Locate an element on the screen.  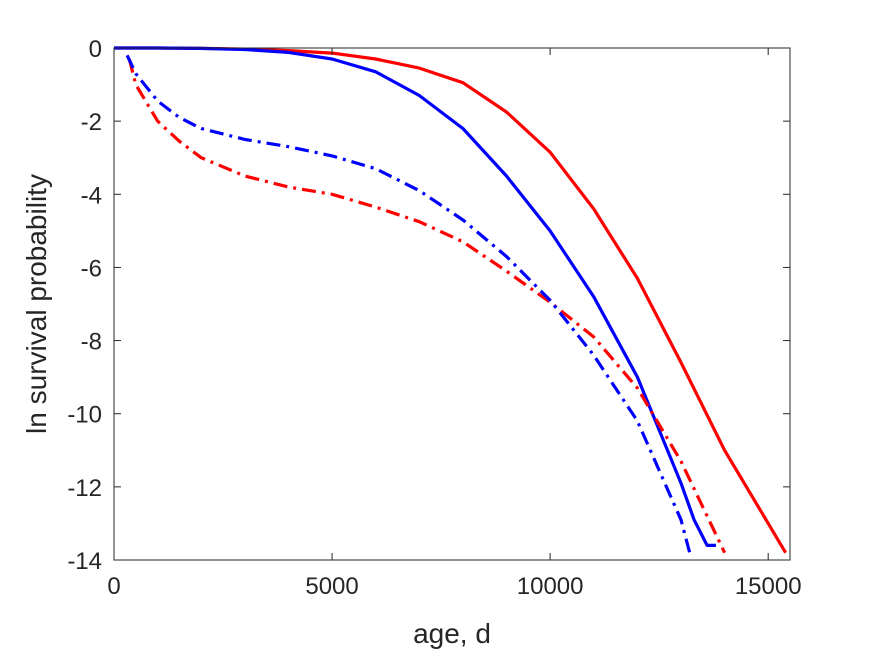
x-tick-label: 0 is located at coordinates (113, 586).